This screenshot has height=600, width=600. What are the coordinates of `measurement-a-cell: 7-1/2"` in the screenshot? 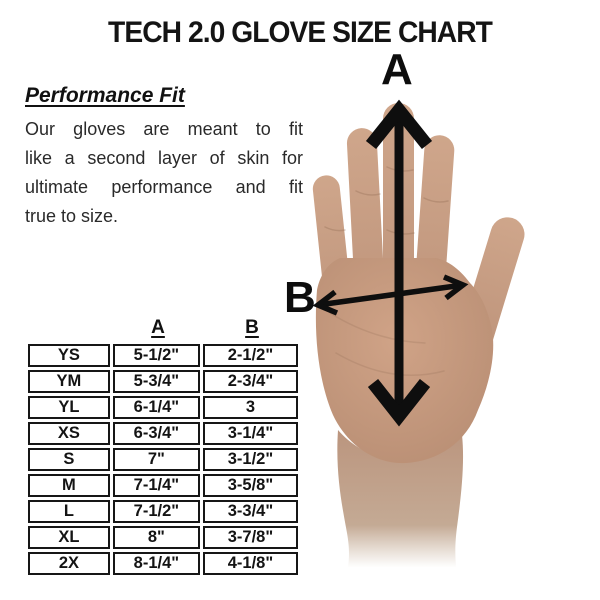 It's located at (156, 511).